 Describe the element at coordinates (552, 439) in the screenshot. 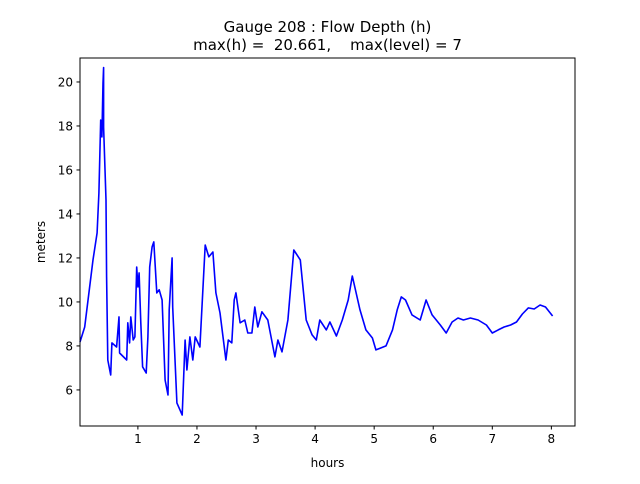

I see `x-tick-label: 8` at that location.